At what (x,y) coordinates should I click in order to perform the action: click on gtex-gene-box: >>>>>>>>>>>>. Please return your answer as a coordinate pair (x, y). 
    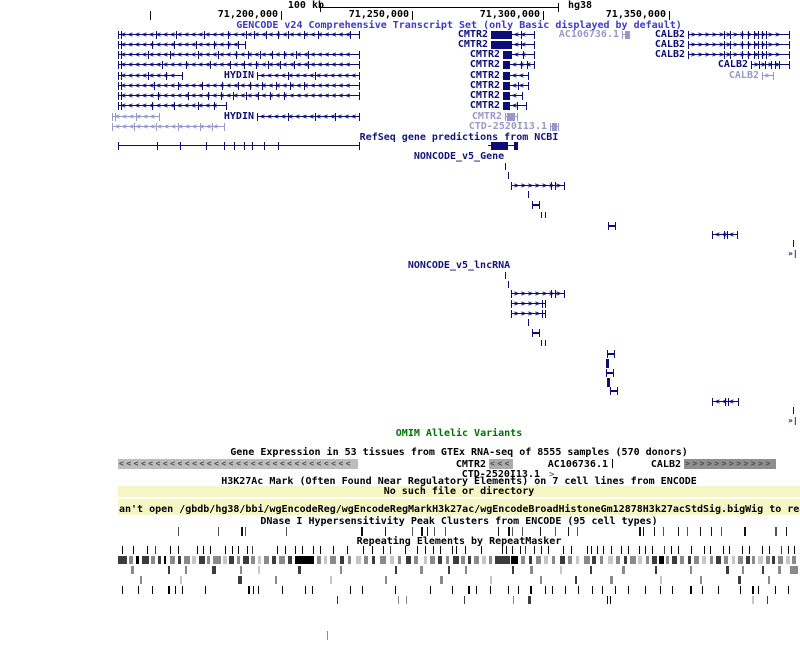
    Looking at the image, I should click on (730, 464).